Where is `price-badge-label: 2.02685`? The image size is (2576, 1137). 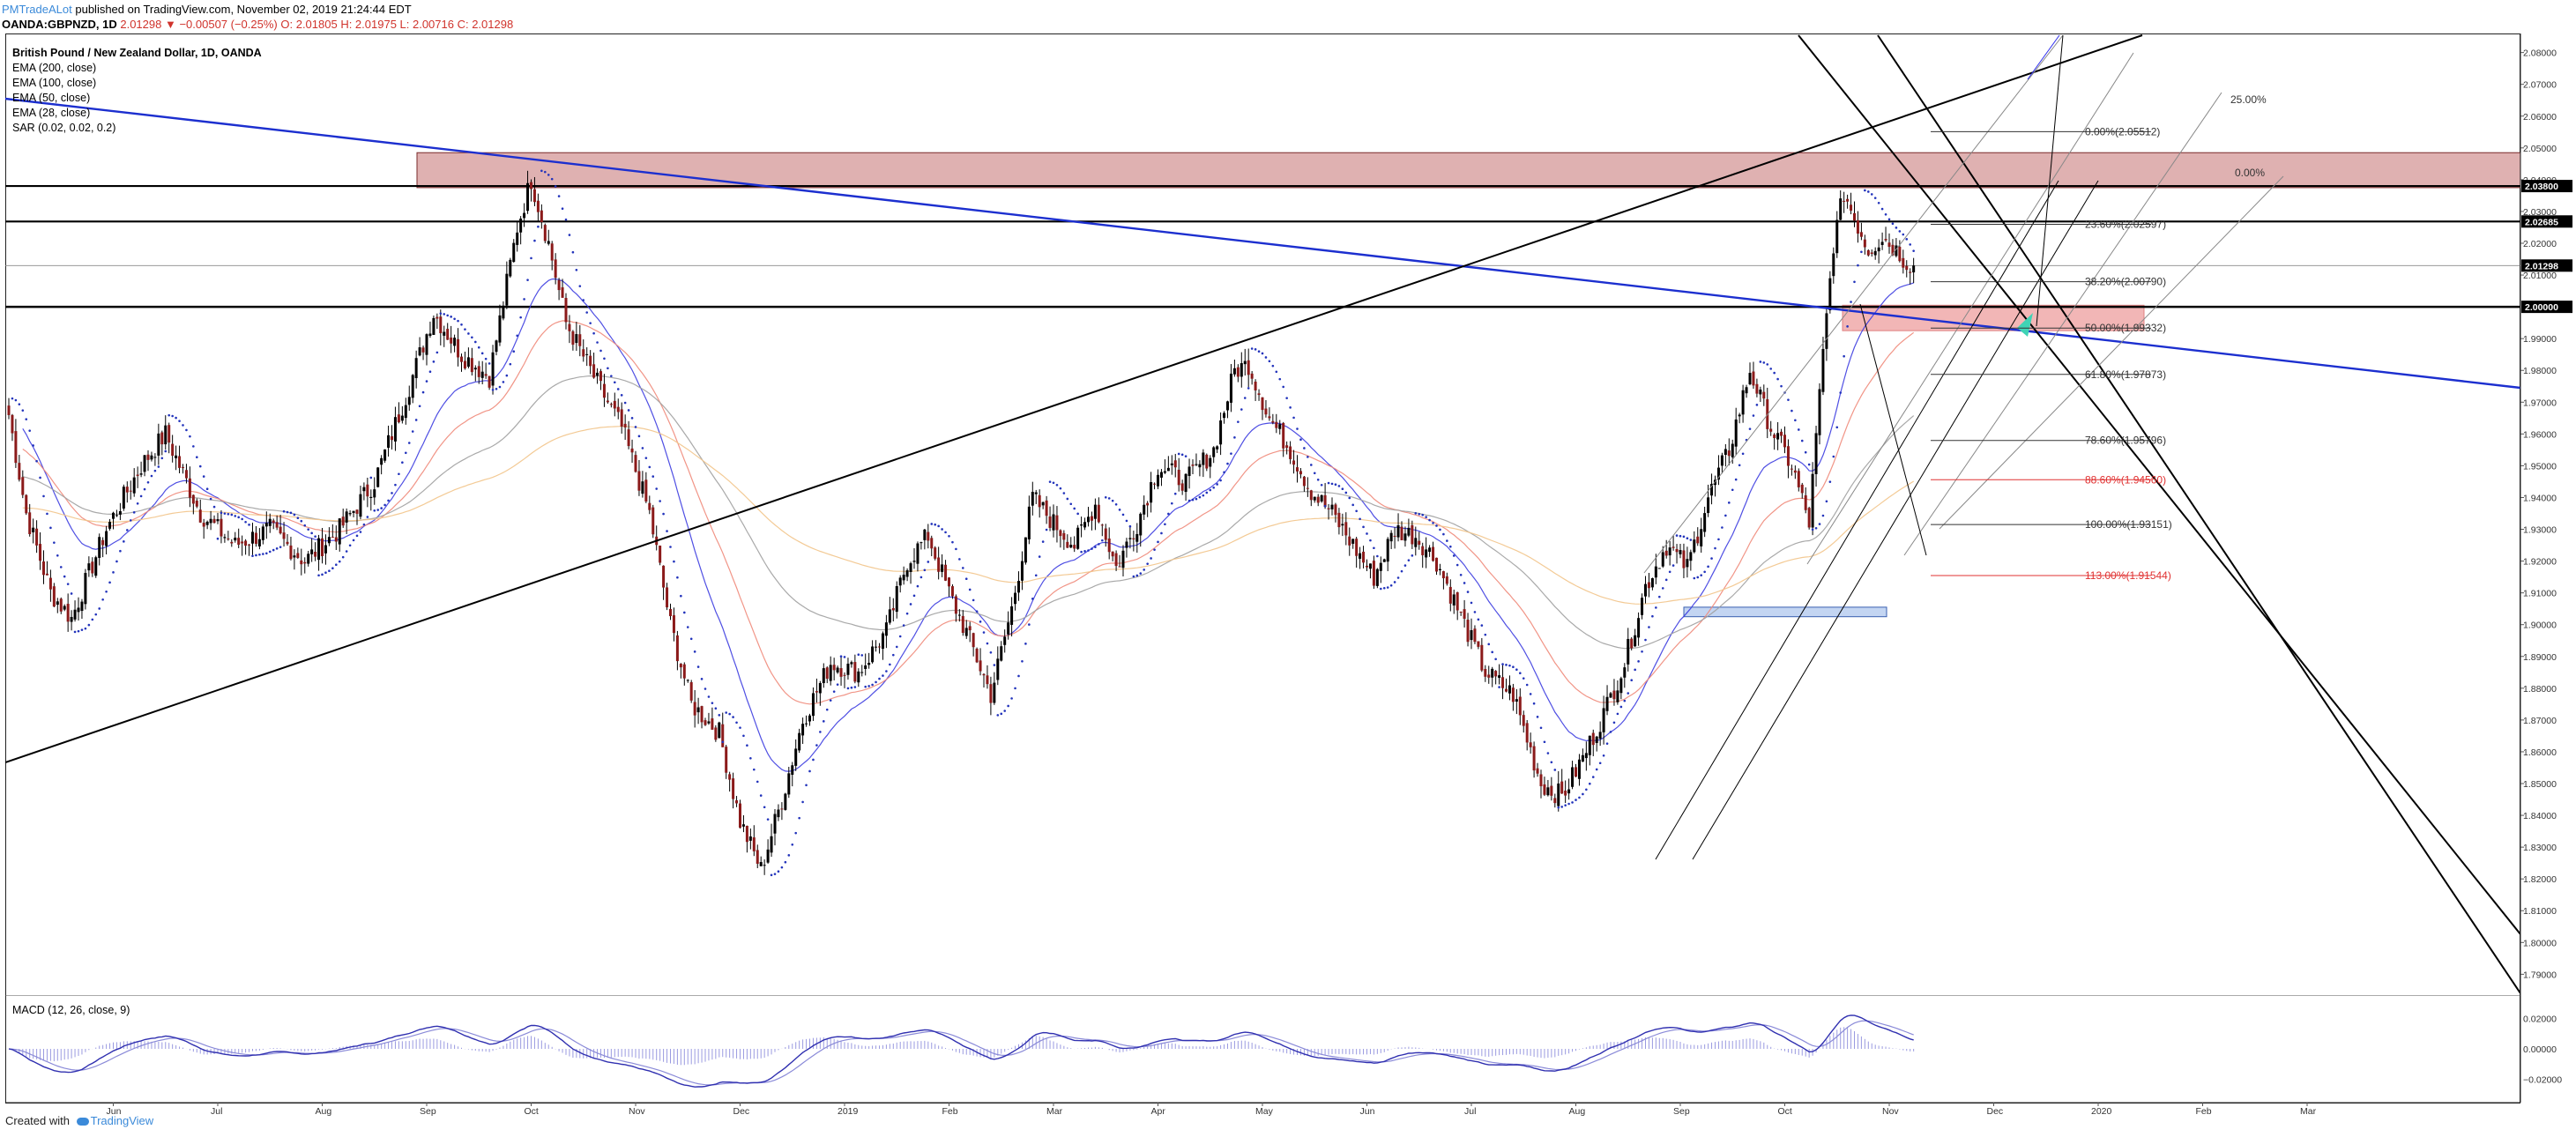 price-badge-label: 2.02685 is located at coordinates (2541, 222).